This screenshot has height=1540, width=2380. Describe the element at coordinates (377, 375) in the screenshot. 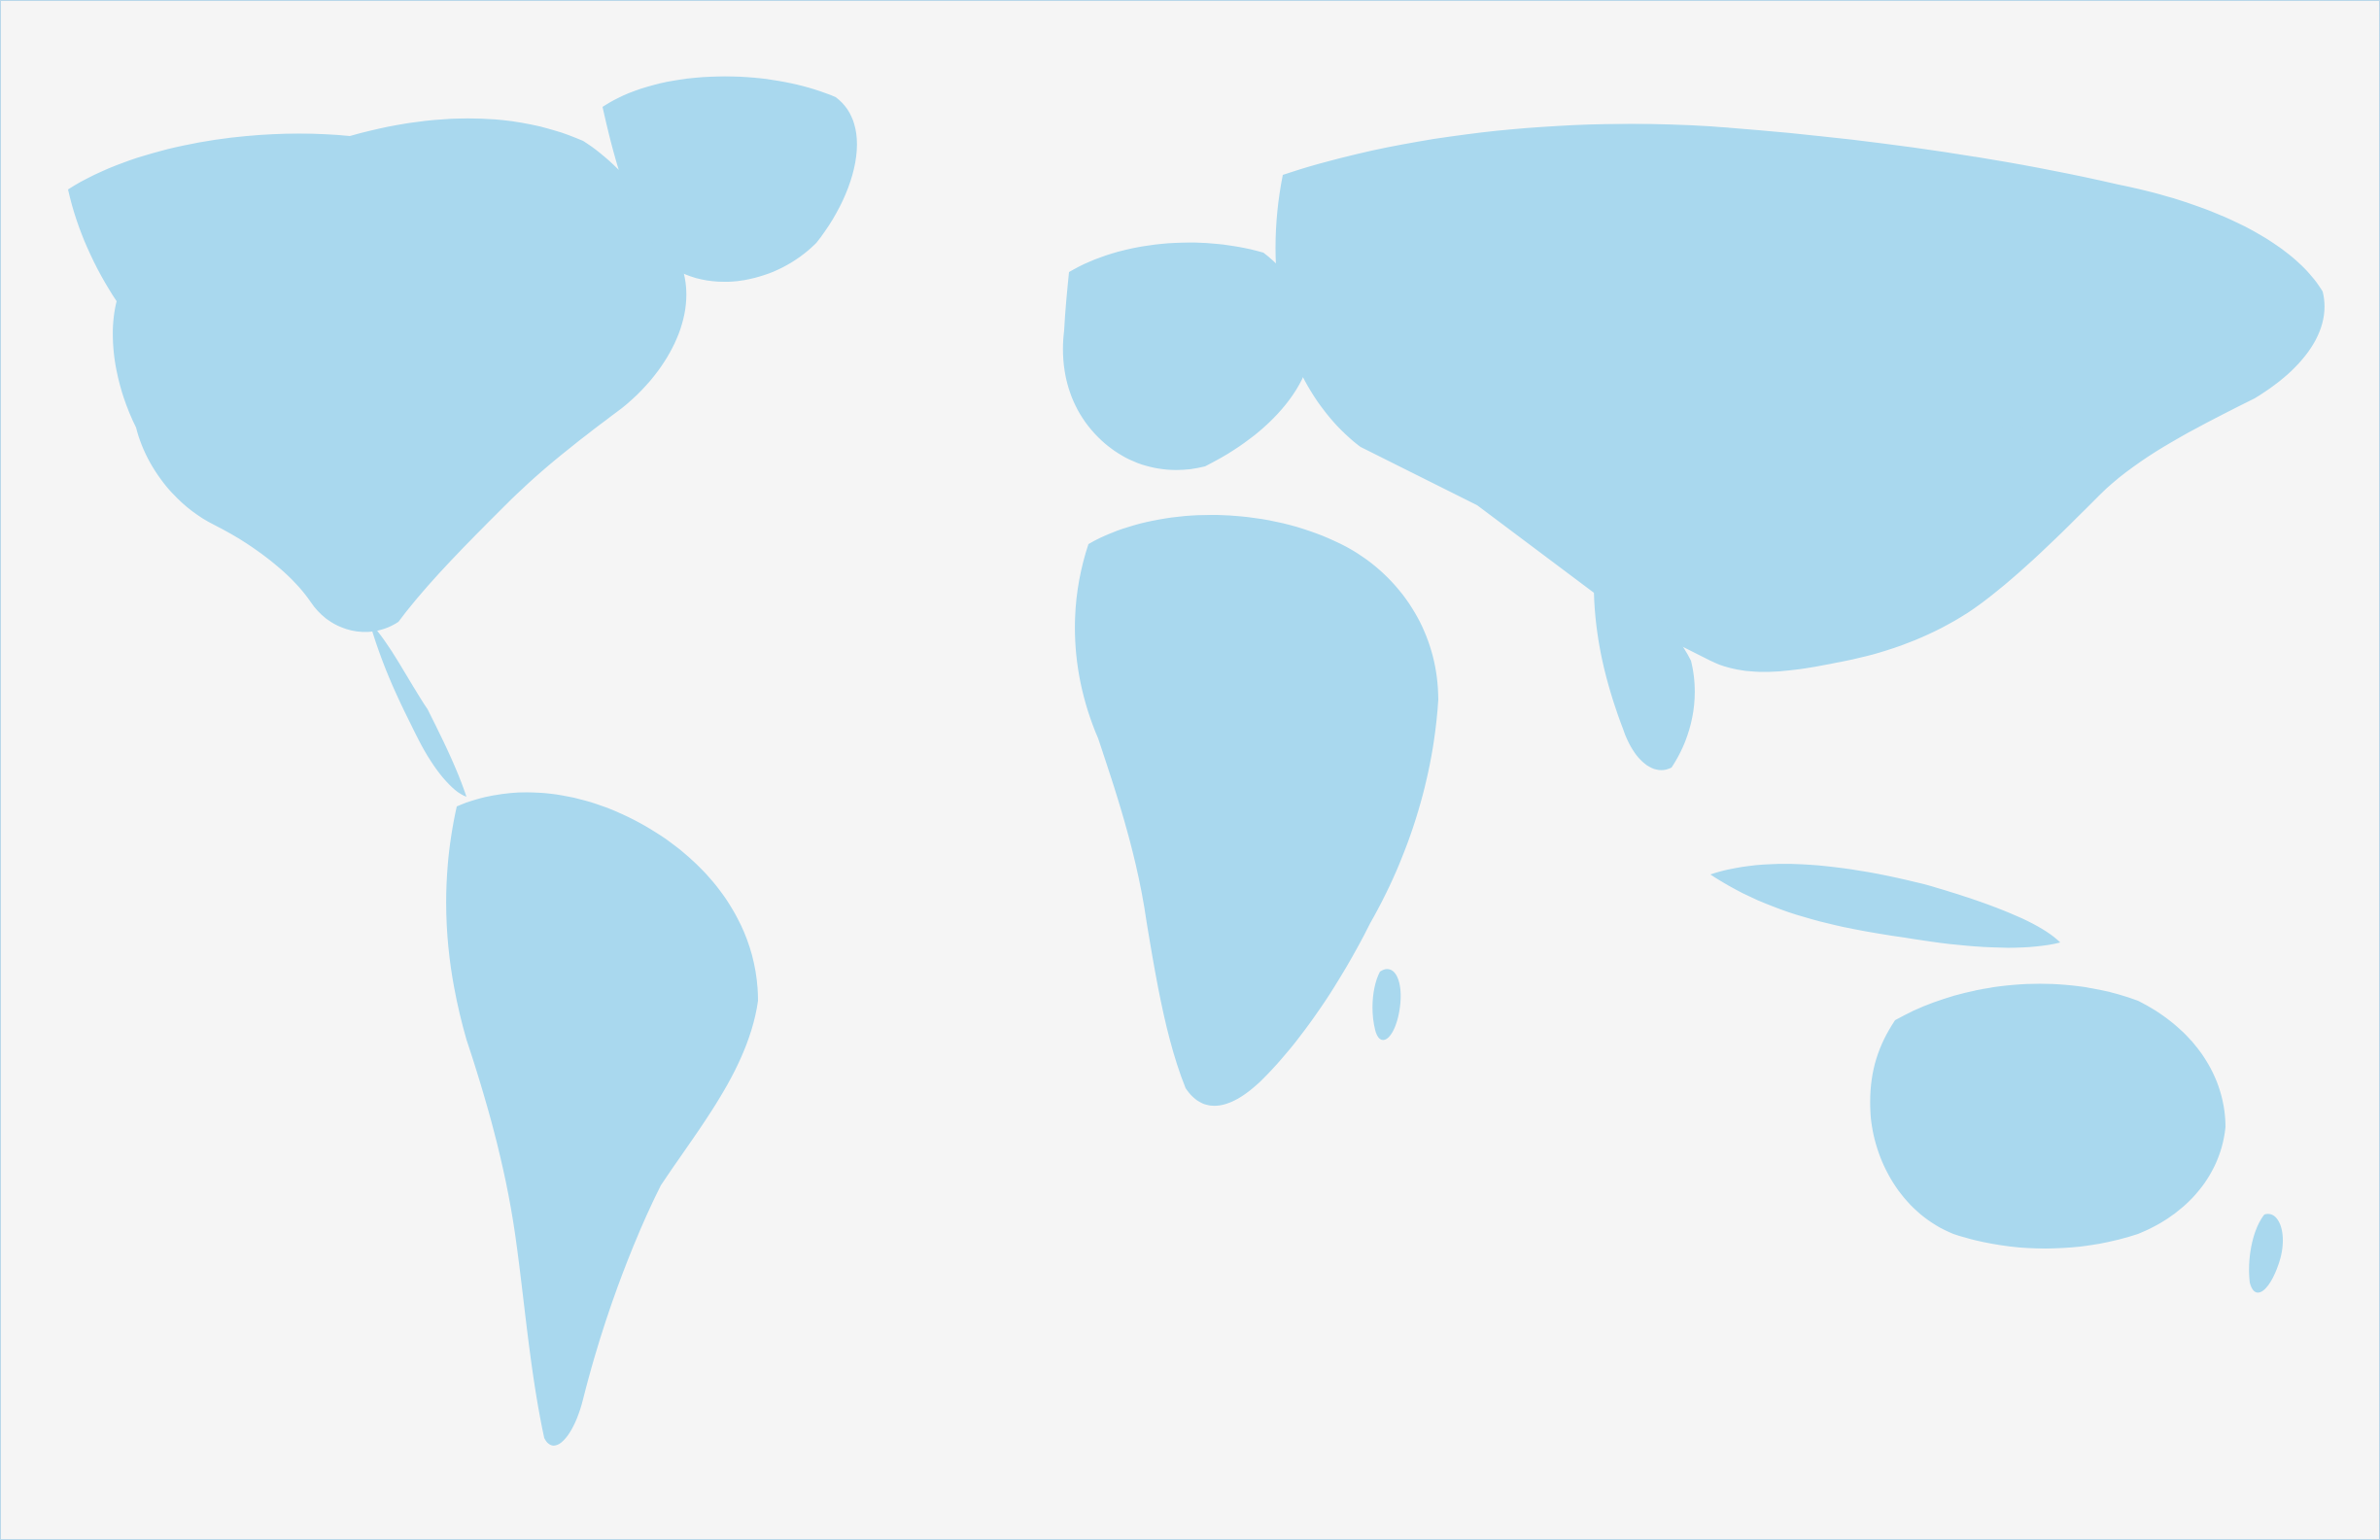

I see `map-north-america` at that location.